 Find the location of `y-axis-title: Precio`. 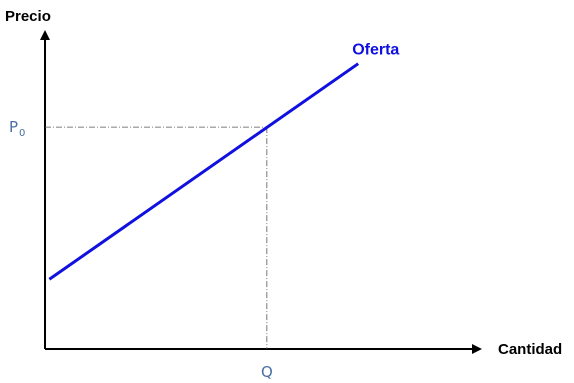

y-axis-title: Precio is located at coordinates (28, 16).